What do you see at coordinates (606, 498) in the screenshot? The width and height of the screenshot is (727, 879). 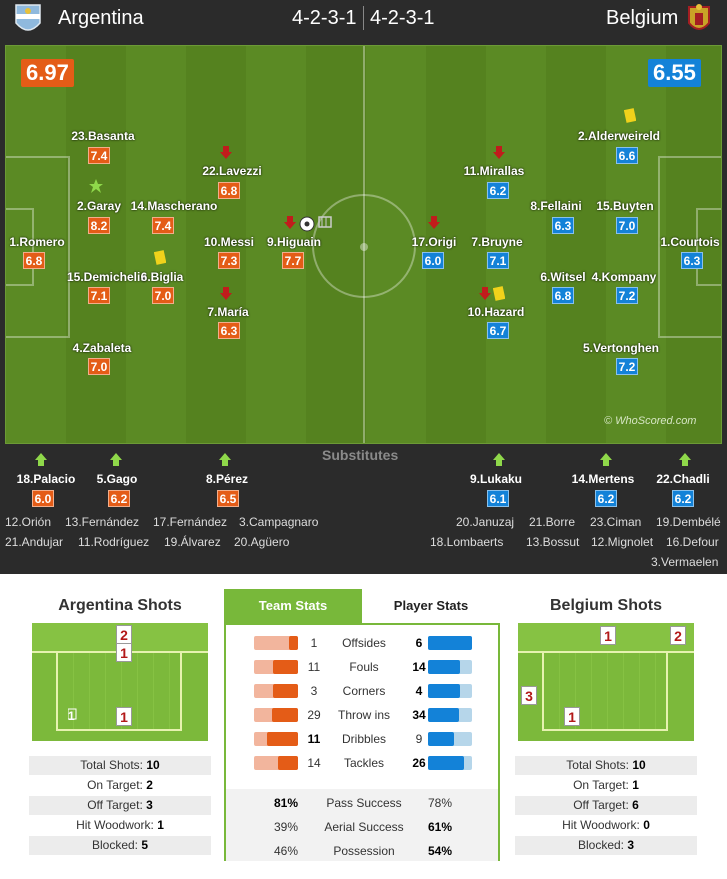 I see `sub-player-rating: 6.2` at bounding box center [606, 498].